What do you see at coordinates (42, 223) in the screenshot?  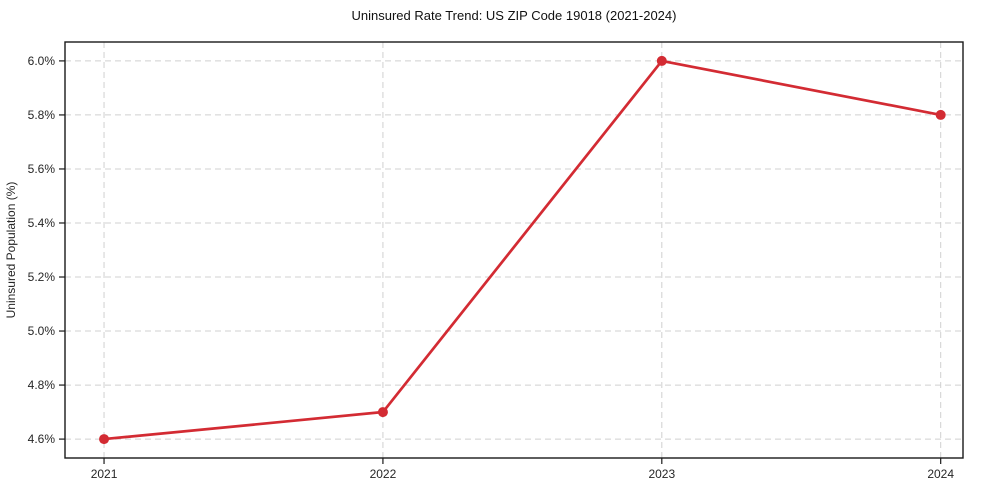 I see `y-tick-label: 5.4%` at bounding box center [42, 223].